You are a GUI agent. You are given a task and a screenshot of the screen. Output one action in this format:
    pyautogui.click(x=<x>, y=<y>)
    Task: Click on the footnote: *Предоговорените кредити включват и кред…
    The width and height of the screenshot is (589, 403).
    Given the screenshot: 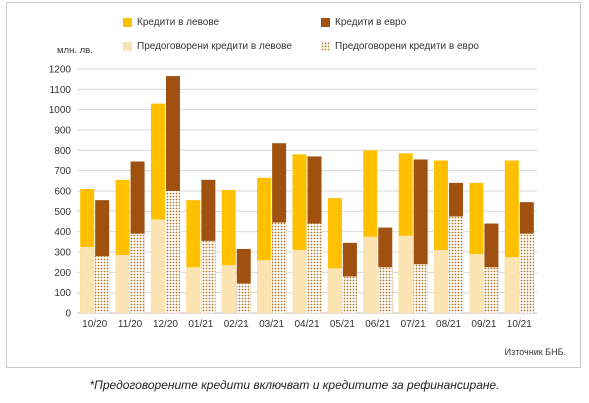 What is the action you would take?
    pyautogui.click(x=294, y=385)
    